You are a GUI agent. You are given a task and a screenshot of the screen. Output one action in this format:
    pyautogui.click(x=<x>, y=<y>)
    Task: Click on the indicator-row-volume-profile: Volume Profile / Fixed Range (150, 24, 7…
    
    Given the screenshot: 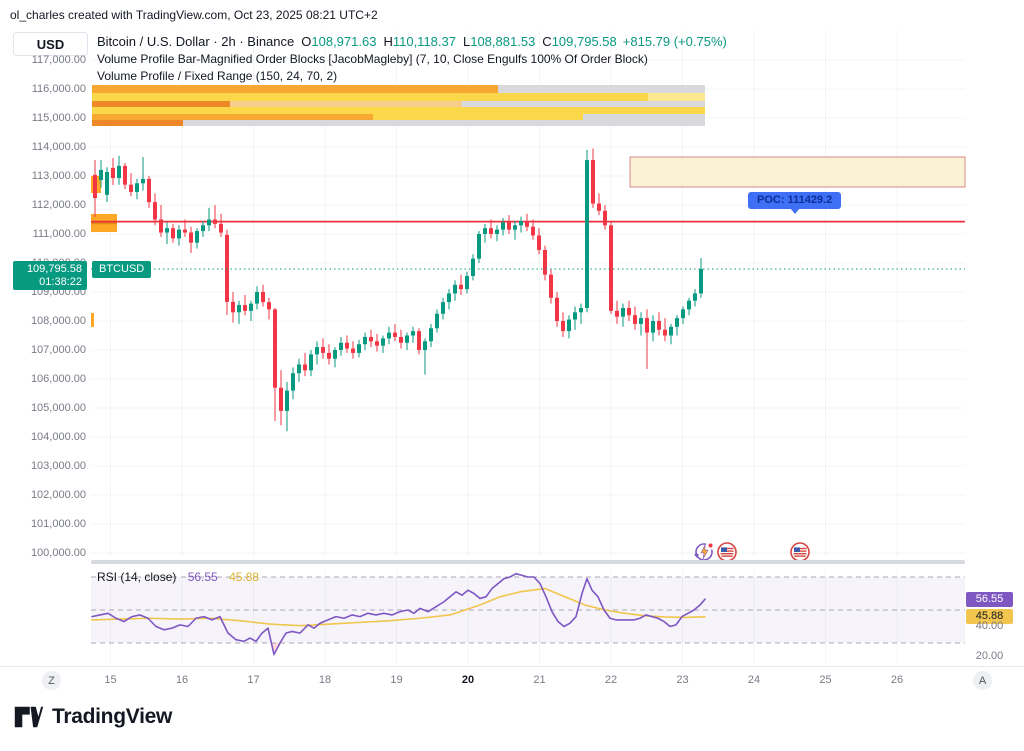 What is the action you would take?
    pyautogui.click(x=217, y=76)
    